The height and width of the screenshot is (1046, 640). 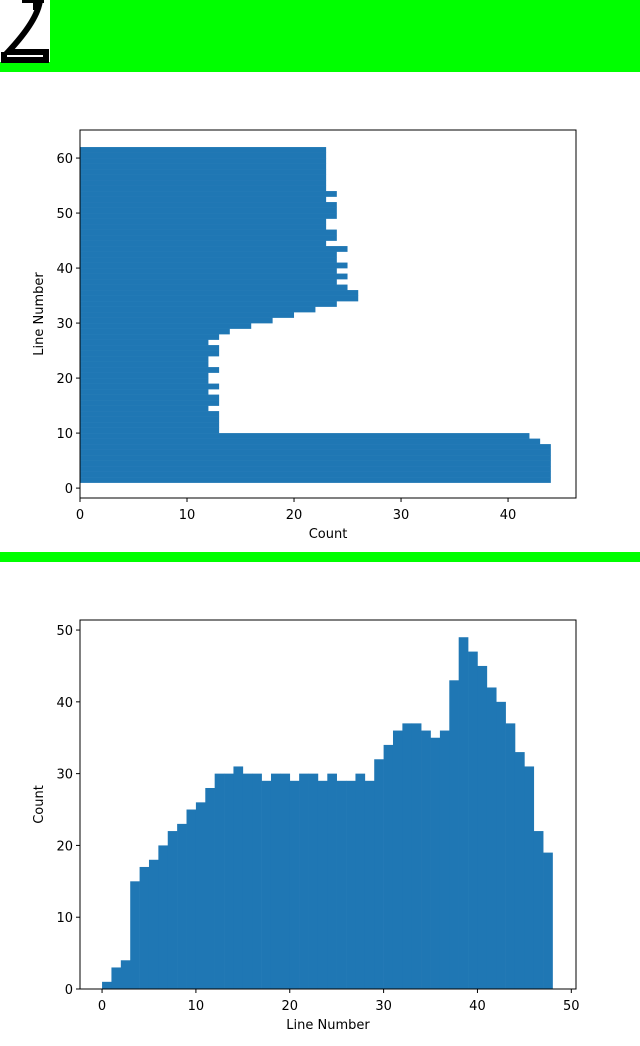 I want to click on x-axis-label: Line Number, so click(x=328, y=1025).